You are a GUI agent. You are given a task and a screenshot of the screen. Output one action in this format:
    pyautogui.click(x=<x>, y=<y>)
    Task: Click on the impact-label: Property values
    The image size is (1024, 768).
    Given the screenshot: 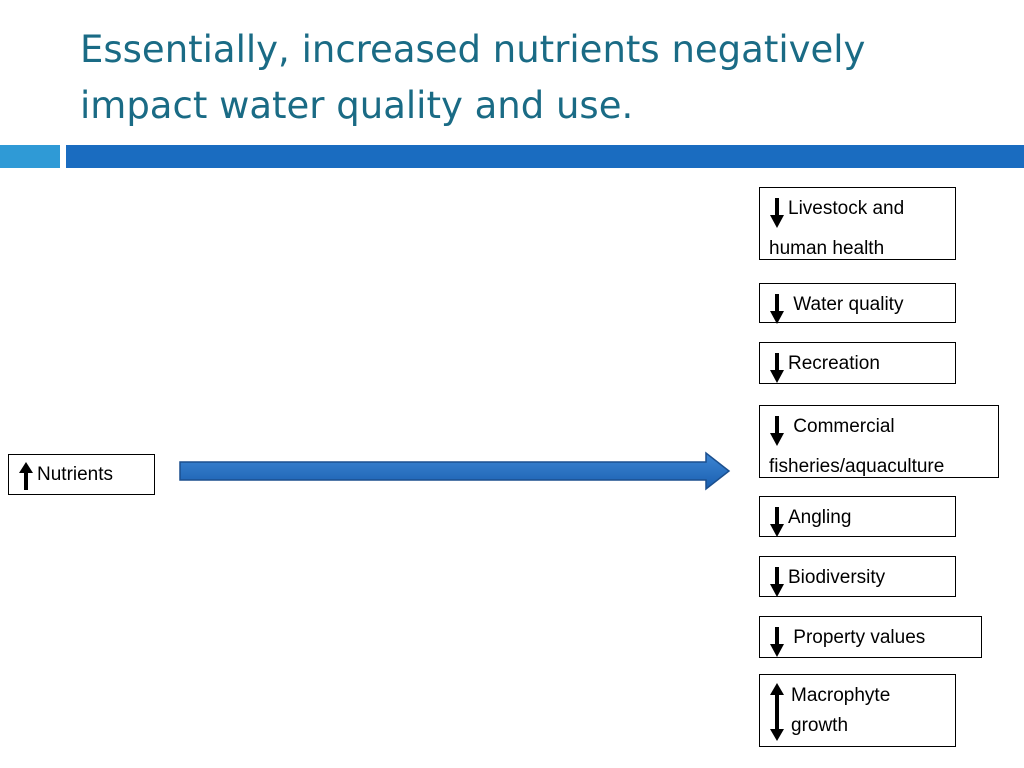 What is the action you would take?
    pyautogui.click(x=857, y=637)
    